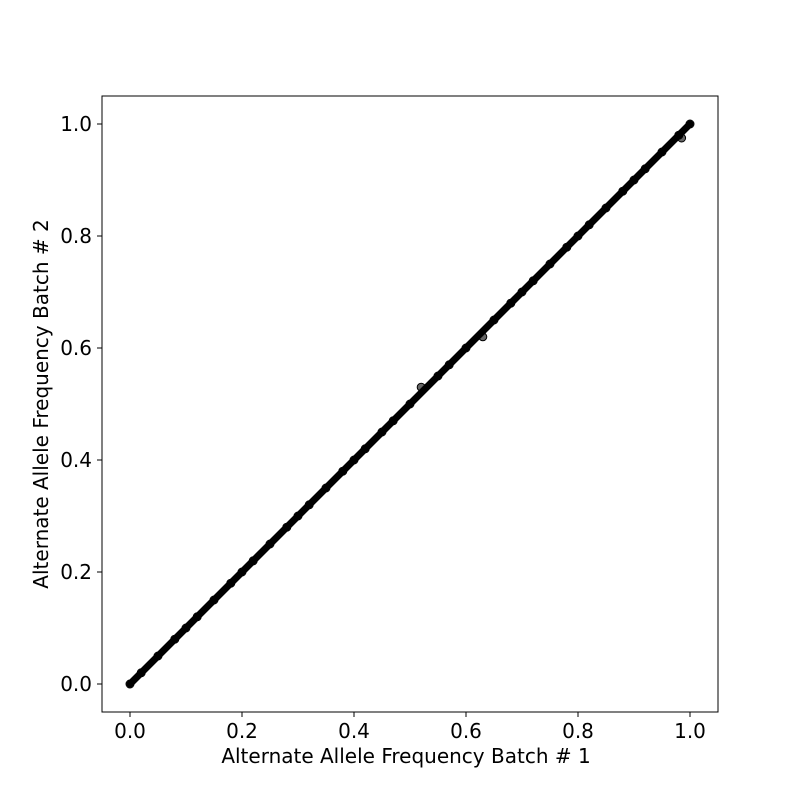  Describe the element at coordinates (578, 731) in the screenshot. I see `x-tick-label: 0.8` at that location.